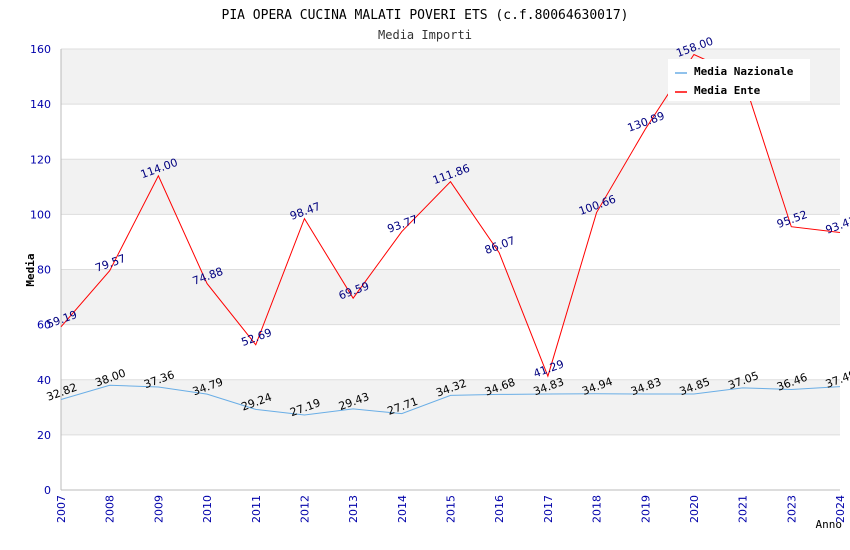  I want to click on x-tick-label: 2010, so click(207, 509).